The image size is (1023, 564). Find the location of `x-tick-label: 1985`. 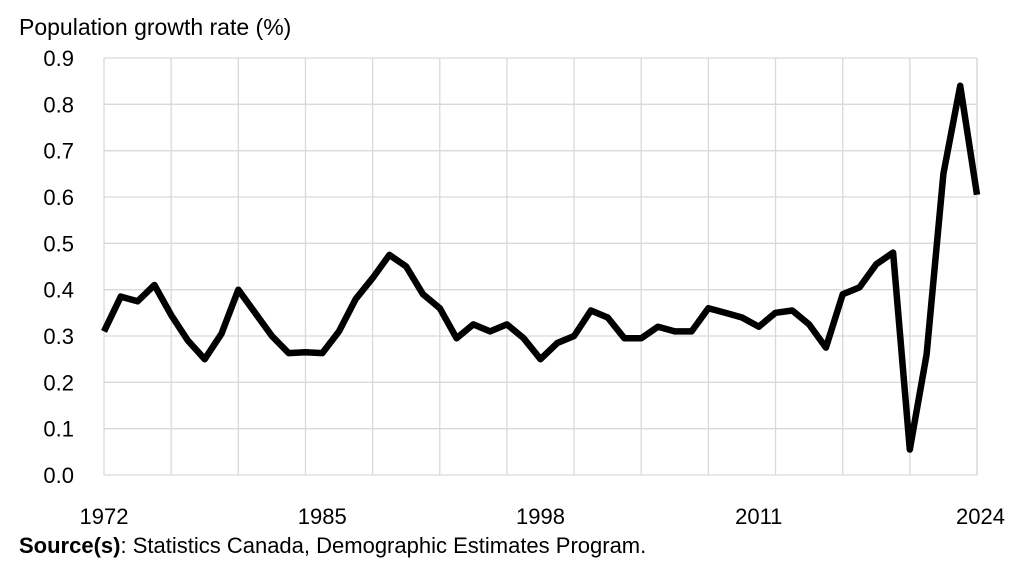

x-tick-label: 1985 is located at coordinates (322, 516).